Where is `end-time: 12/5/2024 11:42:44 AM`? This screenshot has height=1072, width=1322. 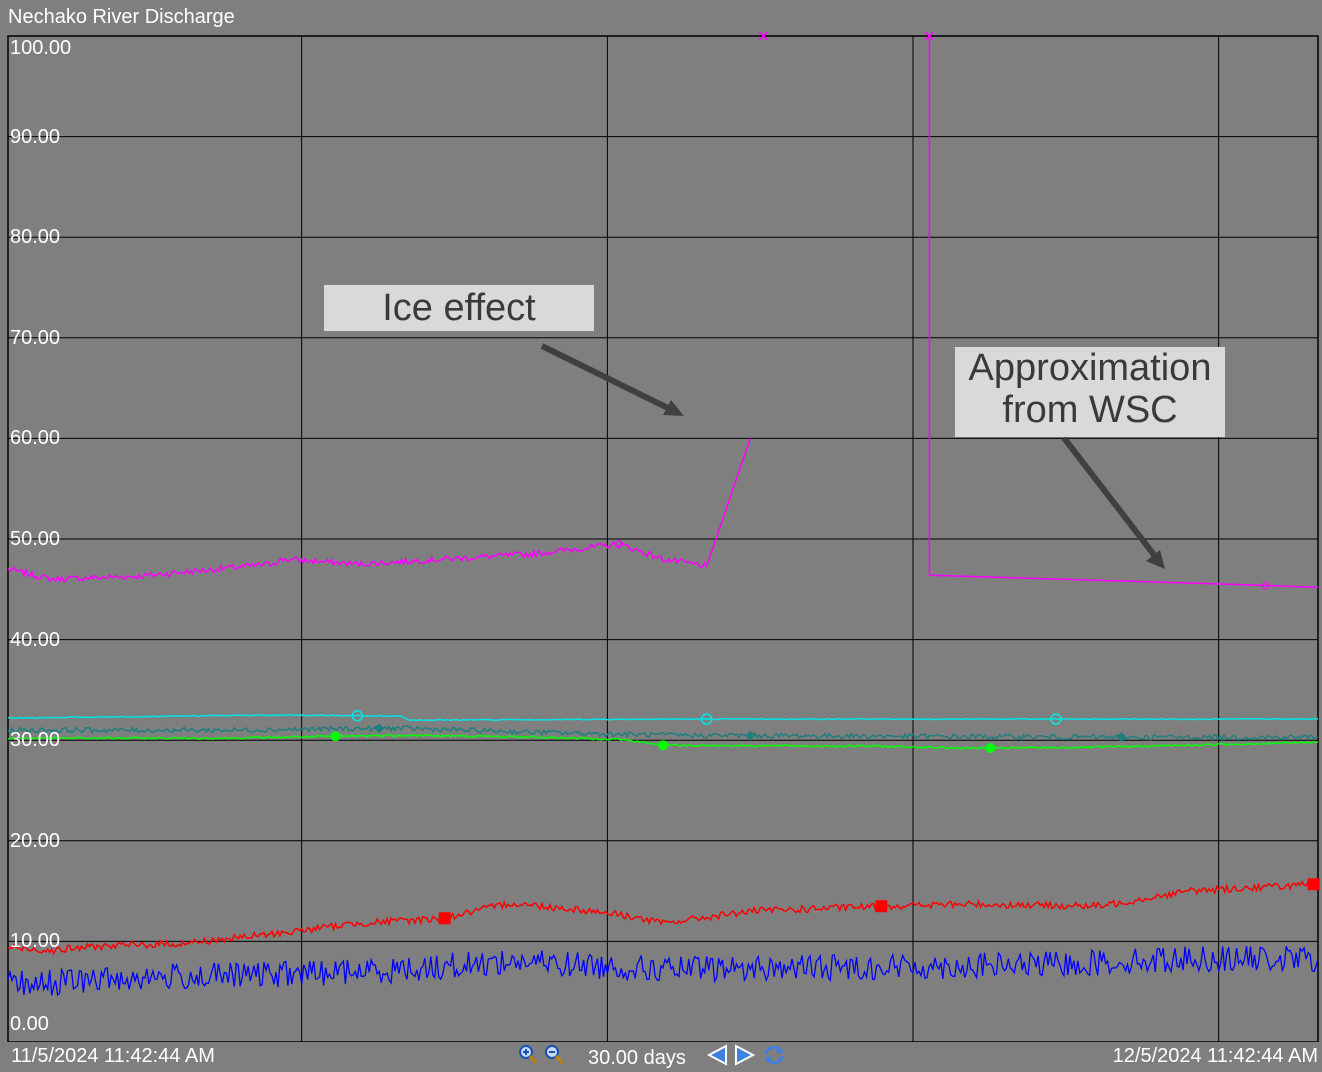 end-time: 12/5/2024 11:42:44 AM is located at coordinates (1215, 1056).